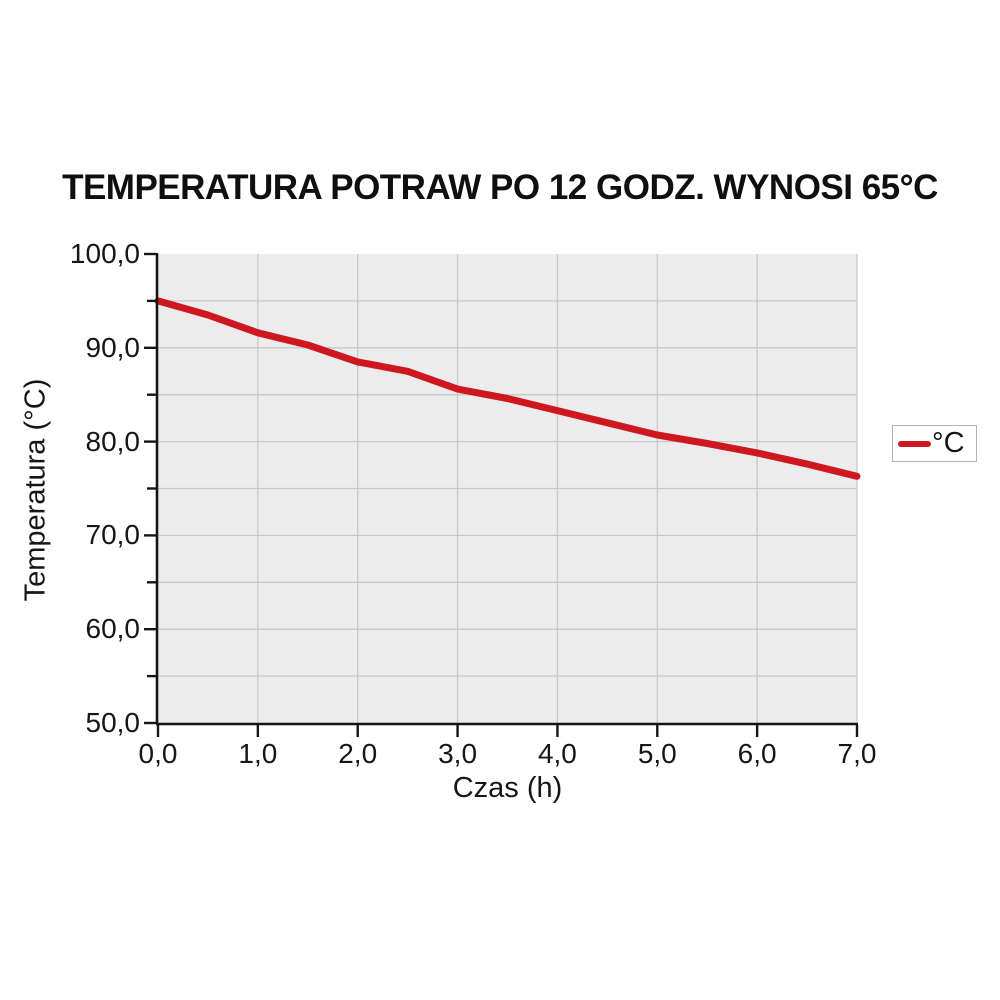  I want to click on legend-series-label: °C, so click(948, 443).